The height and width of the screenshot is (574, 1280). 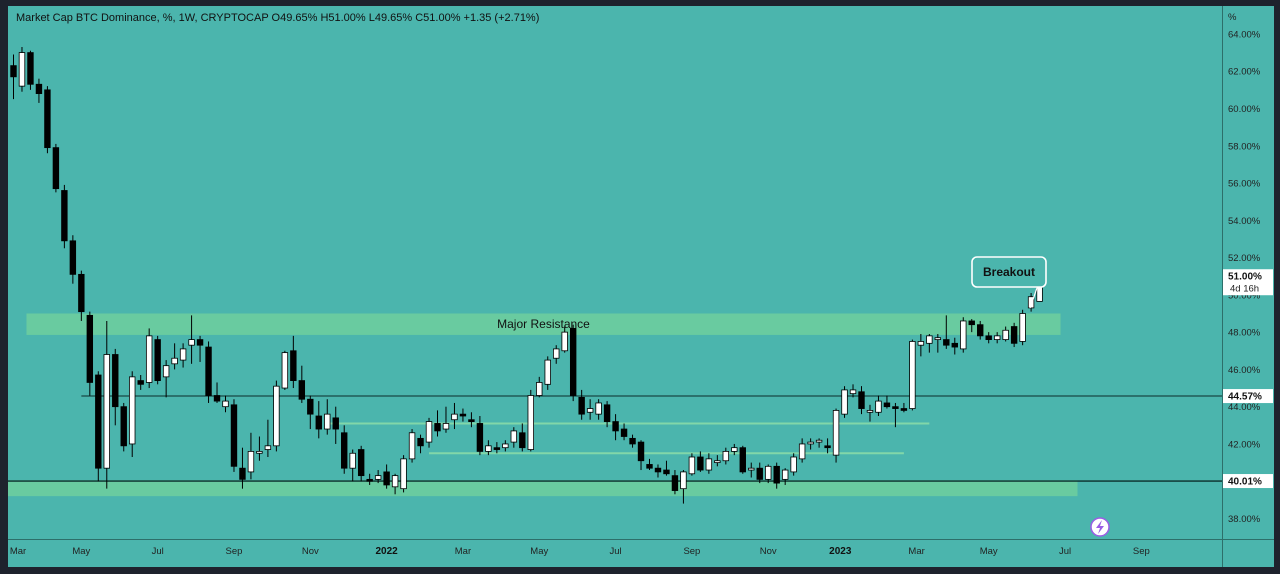 What do you see at coordinates (615, 553) in the screenshot?
I see `time-axis` at bounding box center [615, 553].